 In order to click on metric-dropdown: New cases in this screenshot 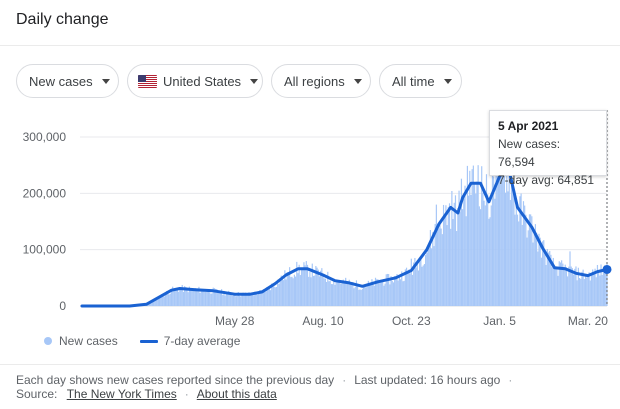, I will do `click(67, 81)`.